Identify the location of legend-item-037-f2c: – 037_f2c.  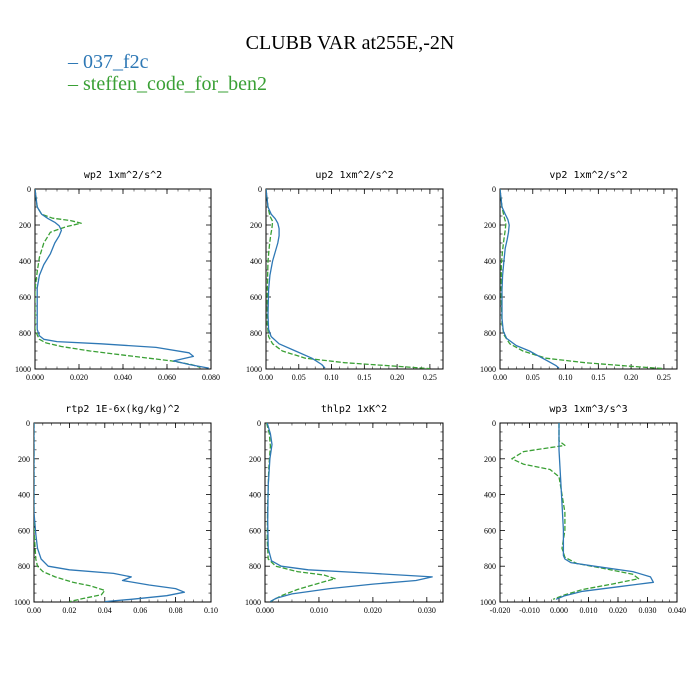
(108, 62).